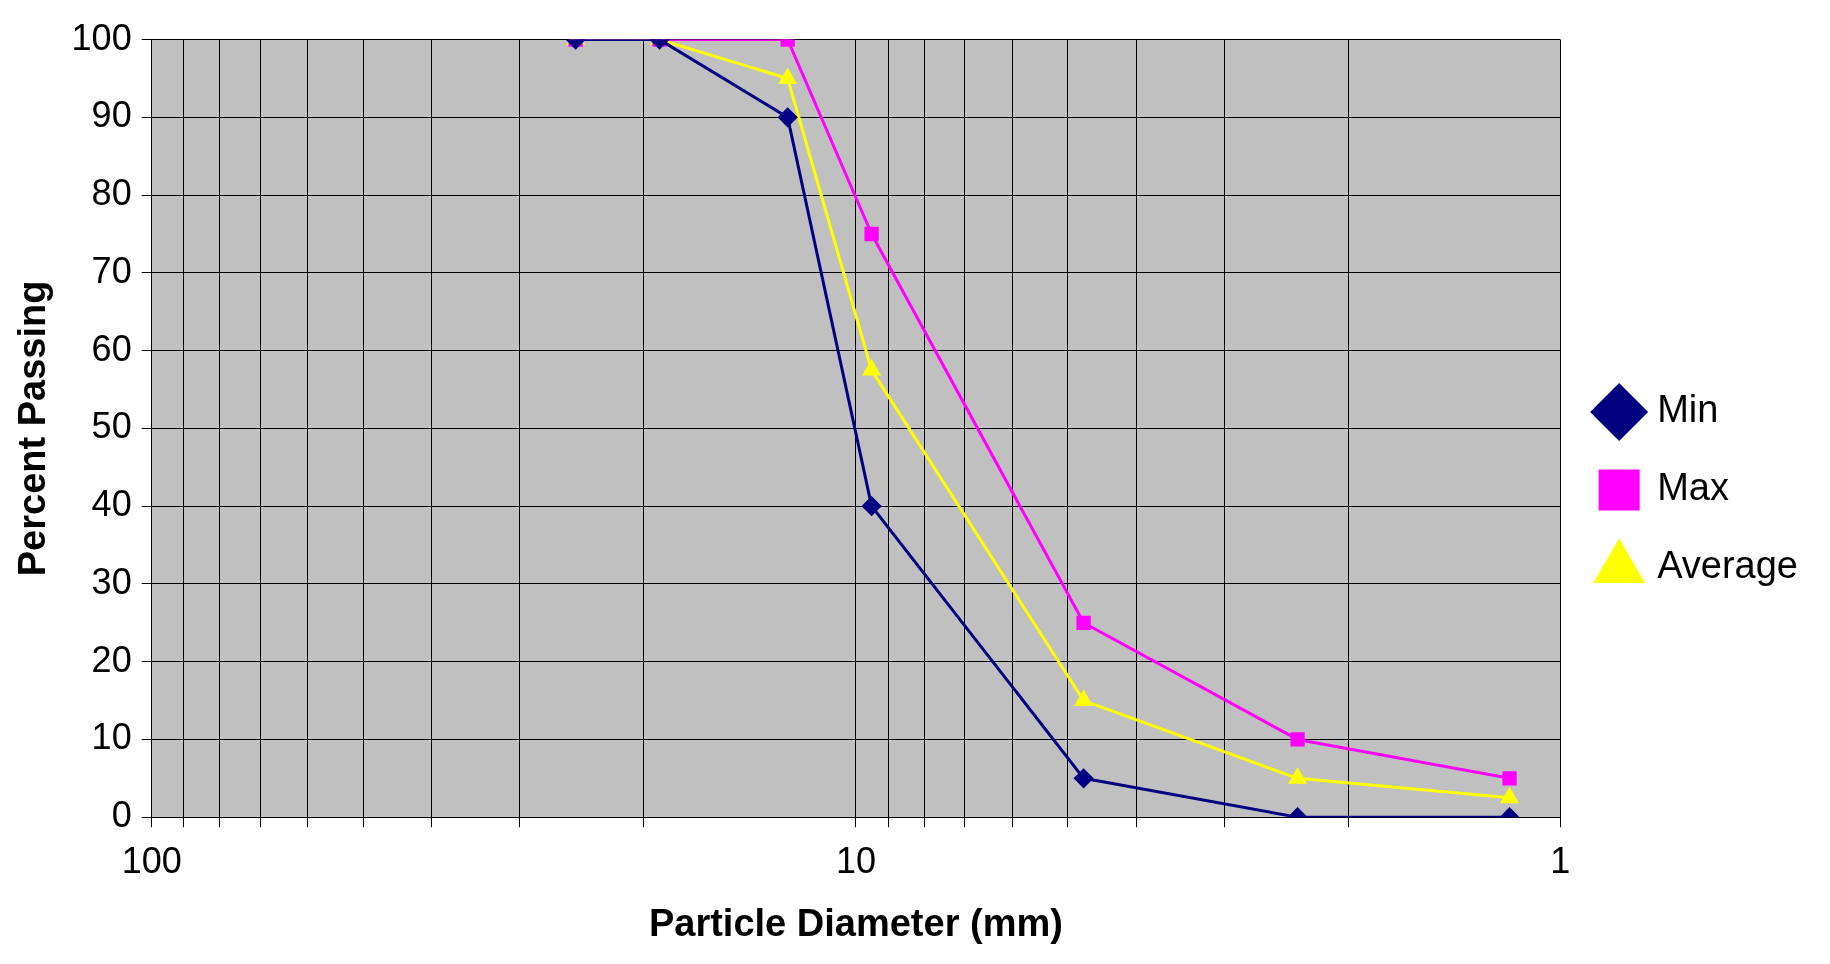  I want to click on y-tick-label: 30, so click(111, 581).